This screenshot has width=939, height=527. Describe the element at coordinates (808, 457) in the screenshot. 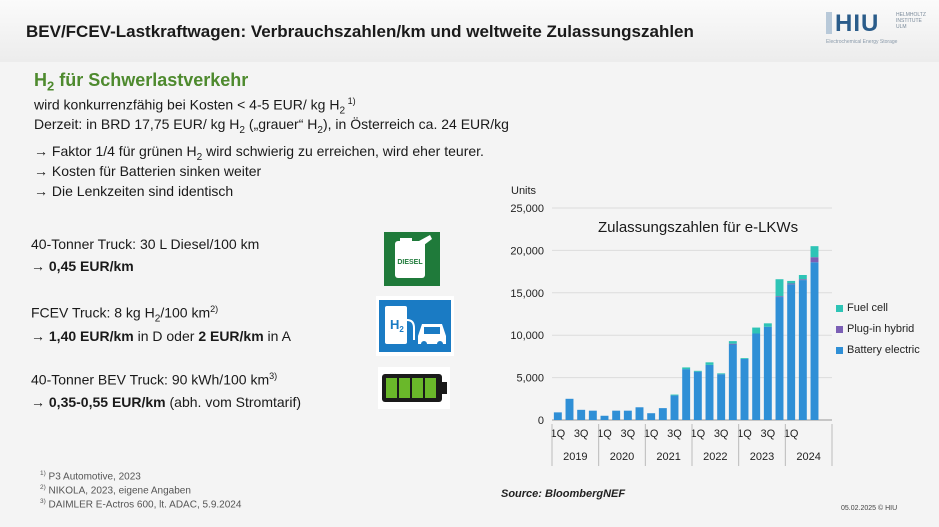

I see `x-tick-label-year: 2024` at that location.